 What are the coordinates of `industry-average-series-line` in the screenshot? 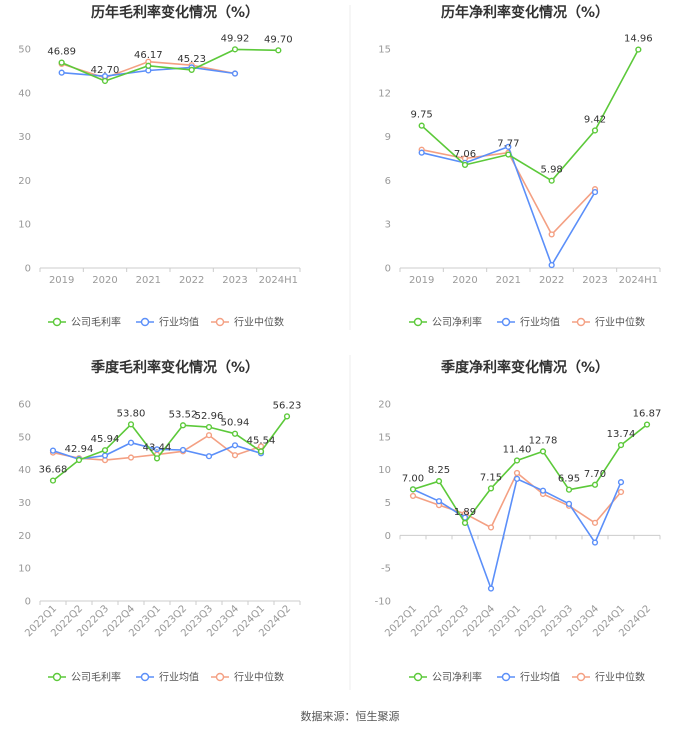 It's located at (517, 534).